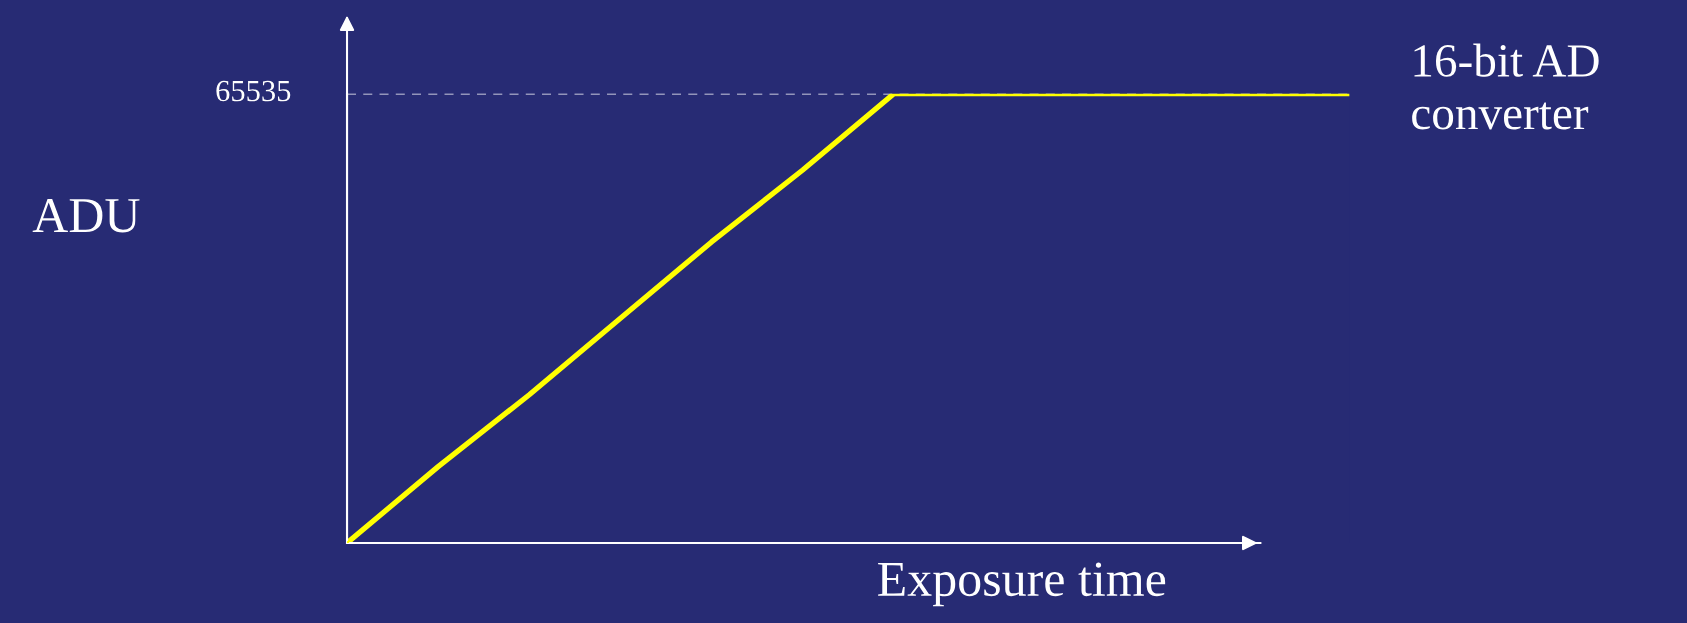 Image resolution: width=1687 pixels, height=623 pixels. I want to click on text: 16-bit AD converter, so click(1505, 86).